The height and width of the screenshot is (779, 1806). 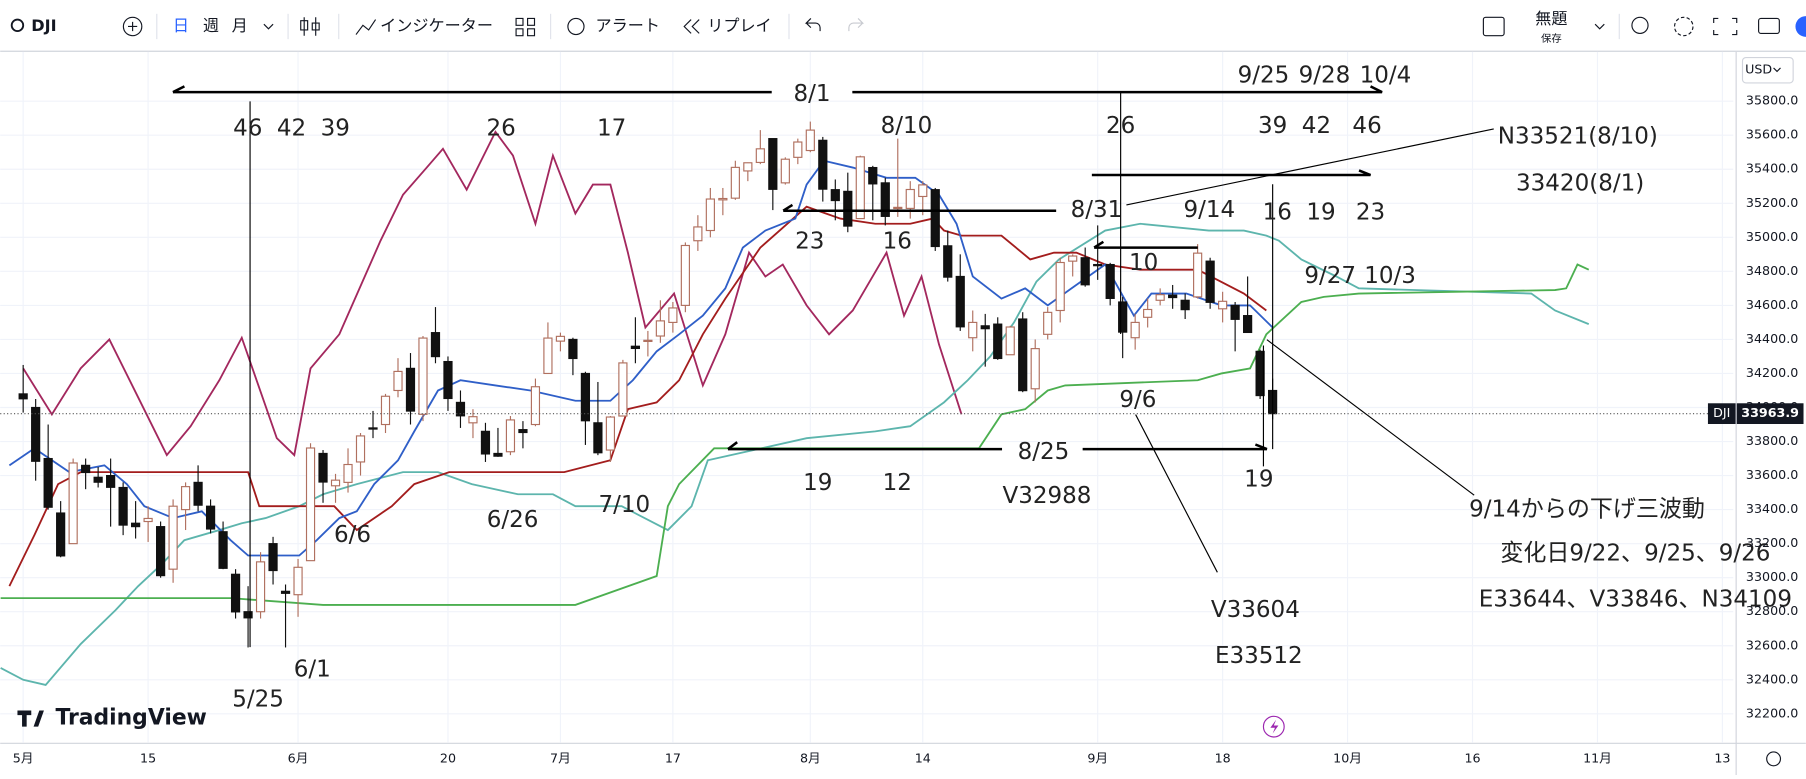 I want to click on quick-search, so click(x=1640, y=25).